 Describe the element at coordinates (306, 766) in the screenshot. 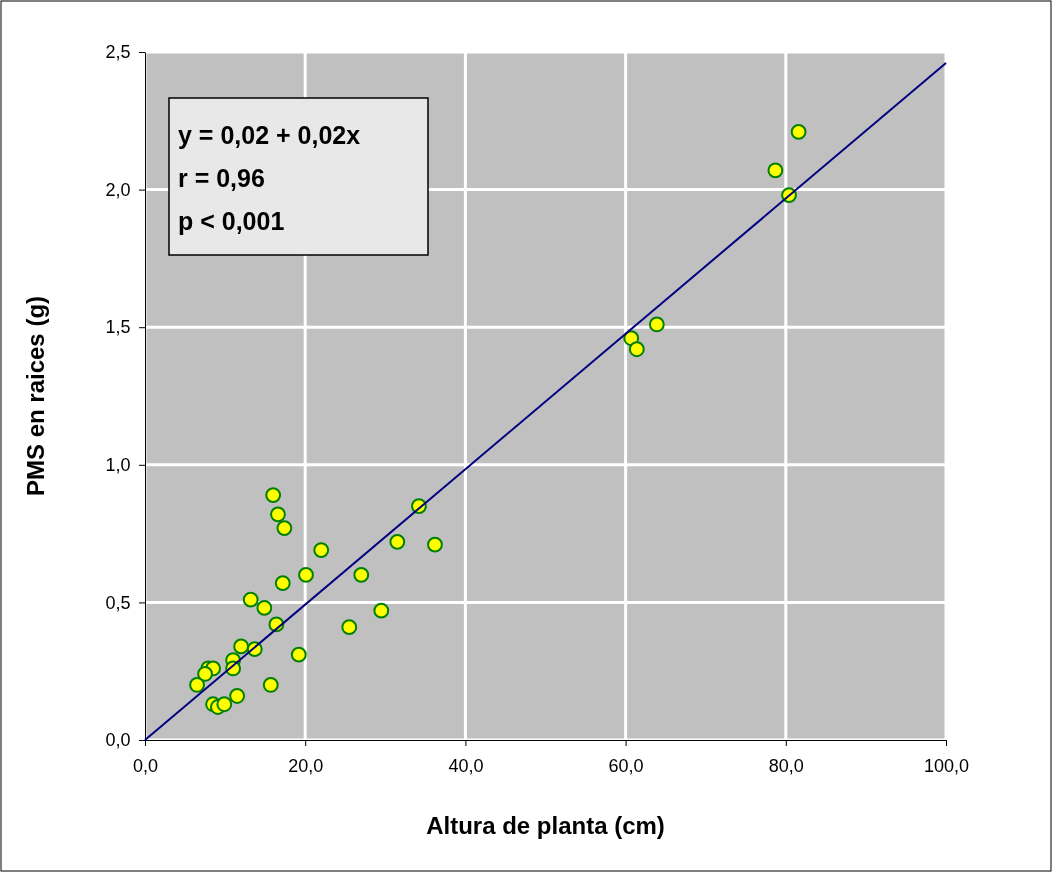

I see `x-tick-label: 20,0` at that location.